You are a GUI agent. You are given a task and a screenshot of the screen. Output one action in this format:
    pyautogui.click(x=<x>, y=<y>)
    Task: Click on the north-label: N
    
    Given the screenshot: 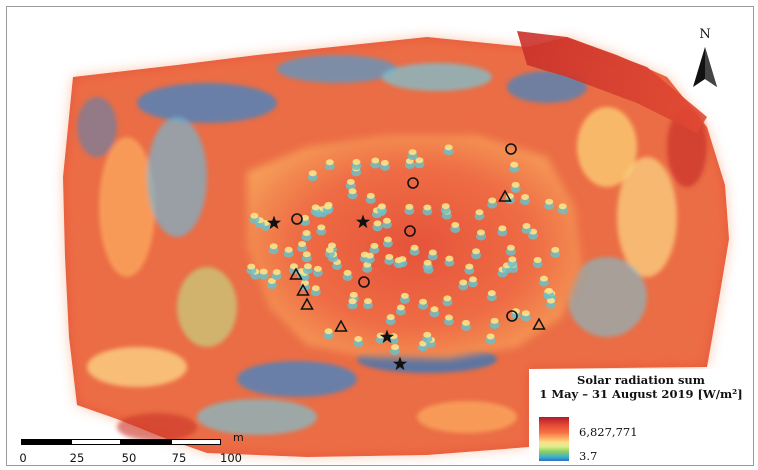 What is the action you would take?
    pyautogui.click(x=705, y=34)
    